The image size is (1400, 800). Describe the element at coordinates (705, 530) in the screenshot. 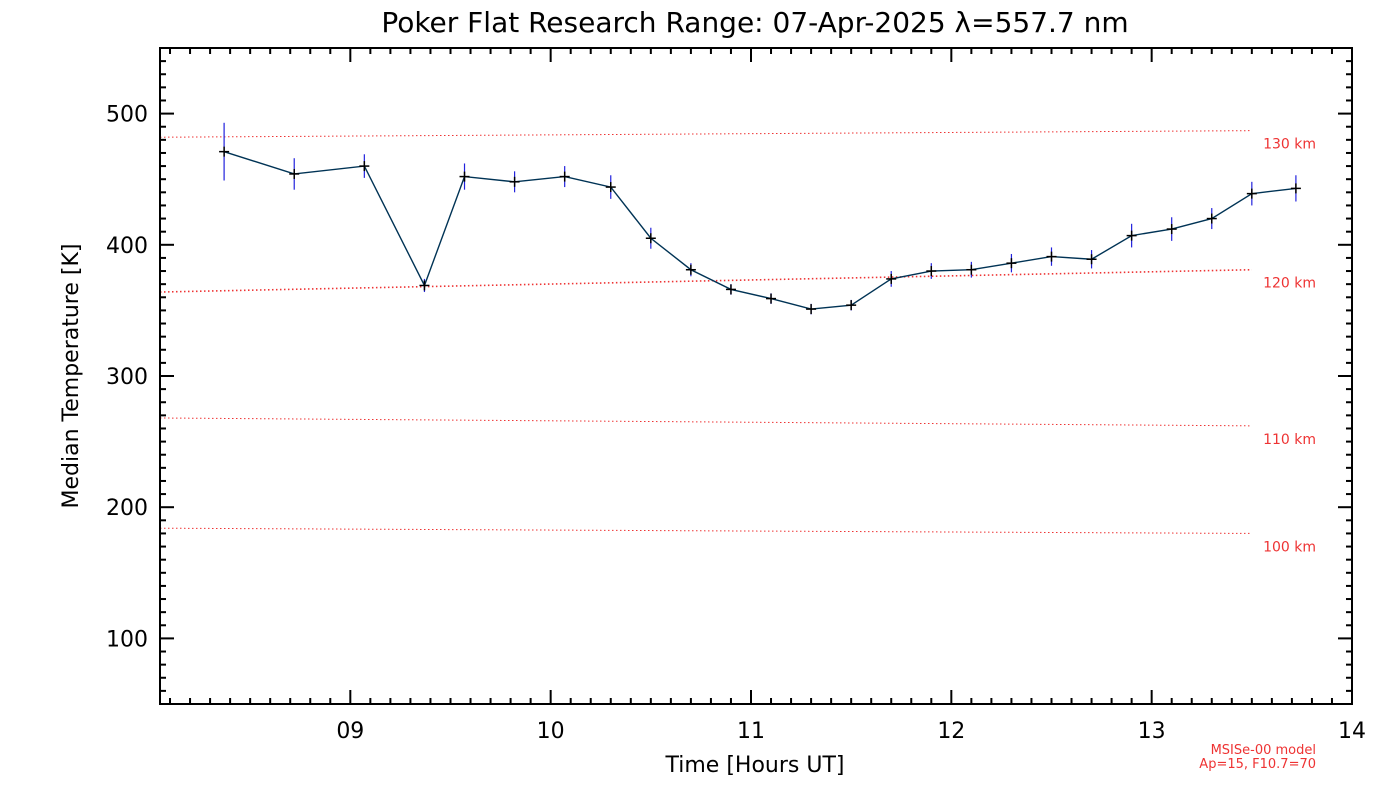

I see `model-line-100km` at that location.